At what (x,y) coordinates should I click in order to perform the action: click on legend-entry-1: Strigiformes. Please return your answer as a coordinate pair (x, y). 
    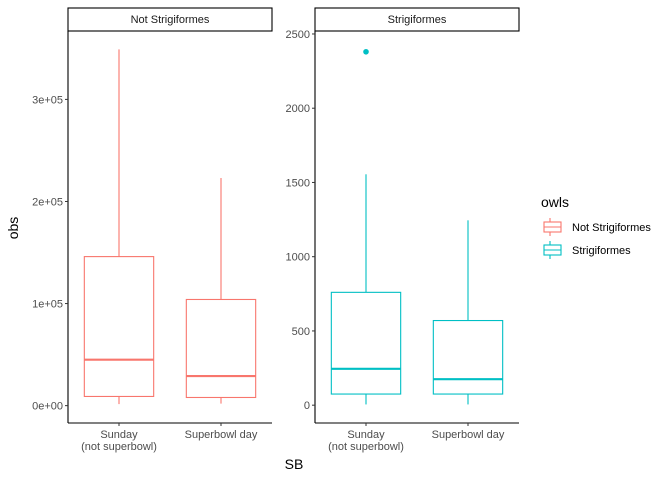
    Looking at the image, I should click on (587, 250).